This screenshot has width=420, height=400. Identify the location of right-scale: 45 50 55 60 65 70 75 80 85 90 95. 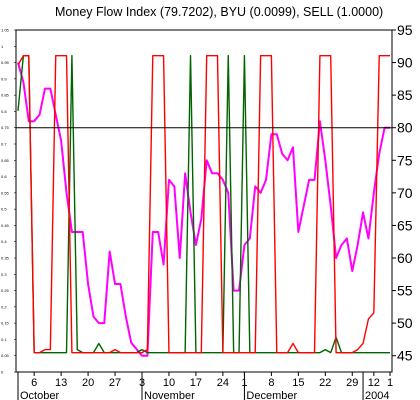
(402, 193).